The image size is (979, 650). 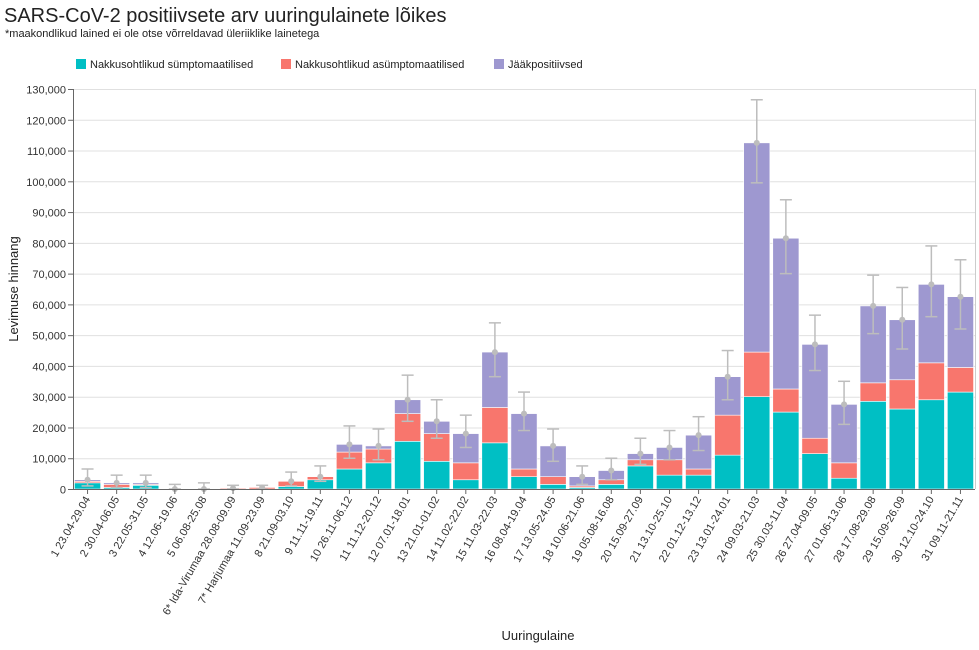 What do you see at coordinates (46, 183) in the screenshot?
I see `y-tick-label: 100,000` at bounding box center [46, 183].